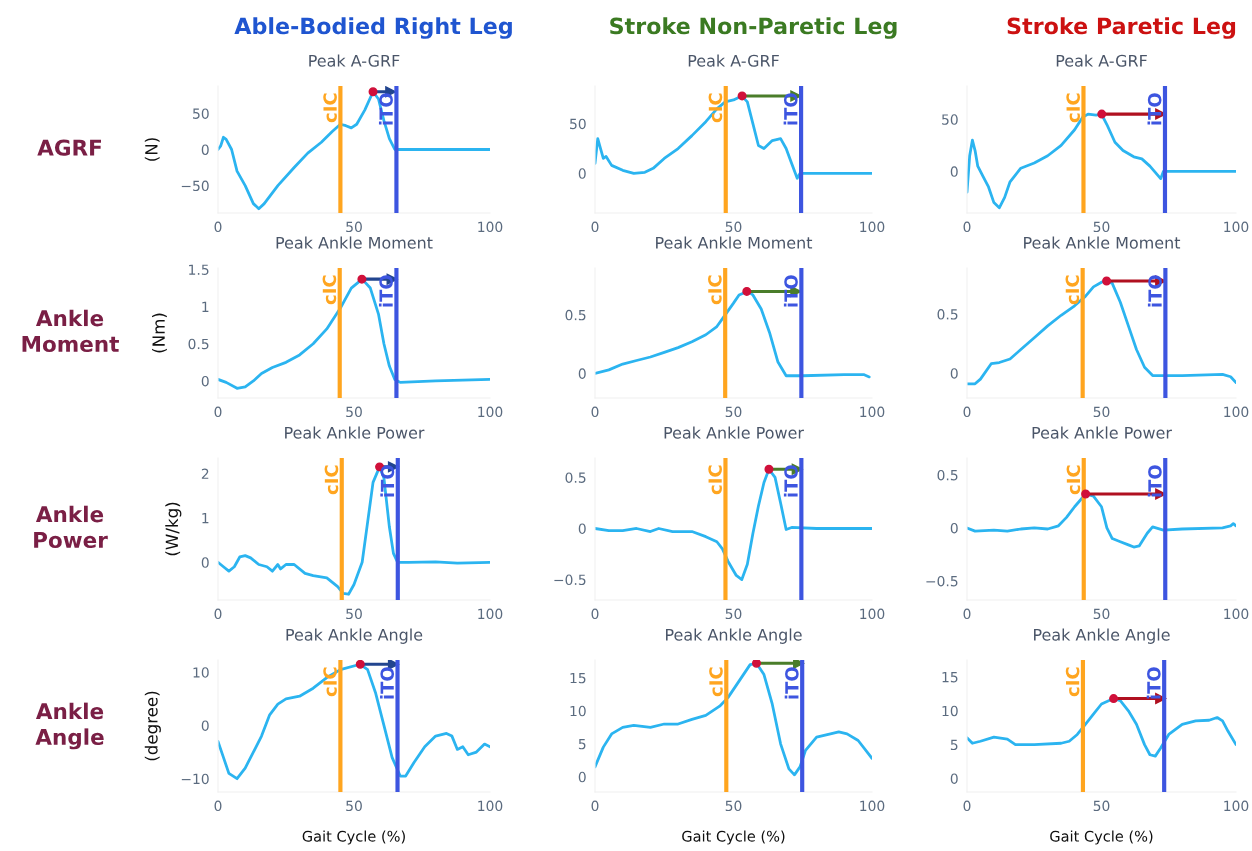  Describe the element at coordinates (195, 779) in the screenshot. I see `y-tick-label: −10` at that location.